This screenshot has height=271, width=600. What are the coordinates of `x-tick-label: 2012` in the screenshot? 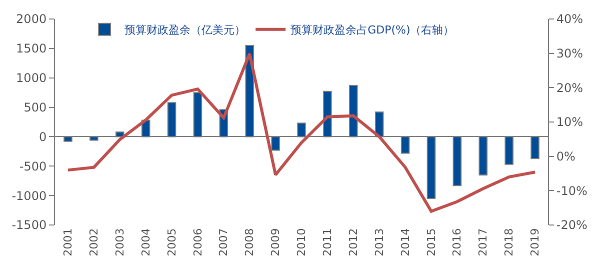 It's located at (353, 242).